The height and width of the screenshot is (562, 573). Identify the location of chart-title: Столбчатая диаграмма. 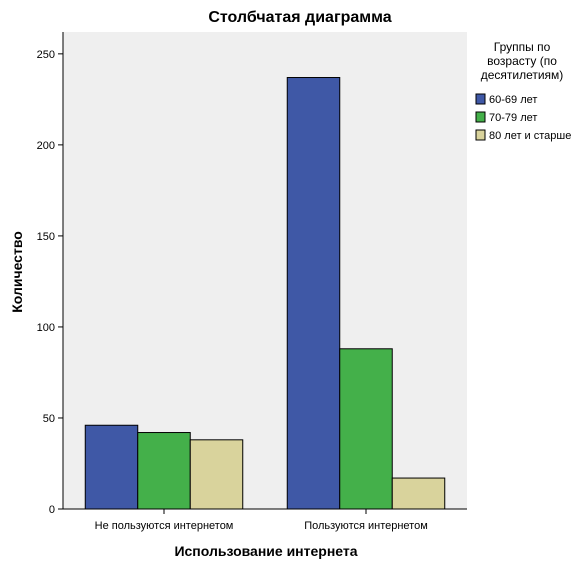
(299, 17).